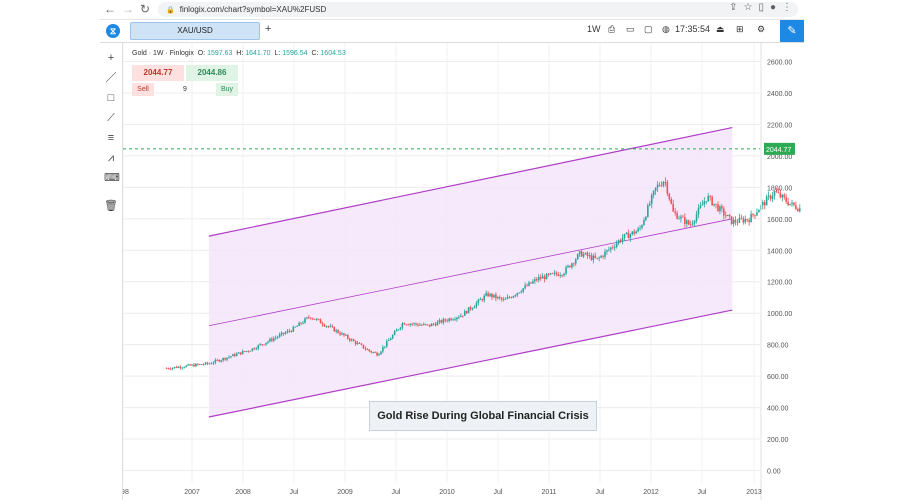  I want to click on x-tick-label: 2010, so click(447, 492).